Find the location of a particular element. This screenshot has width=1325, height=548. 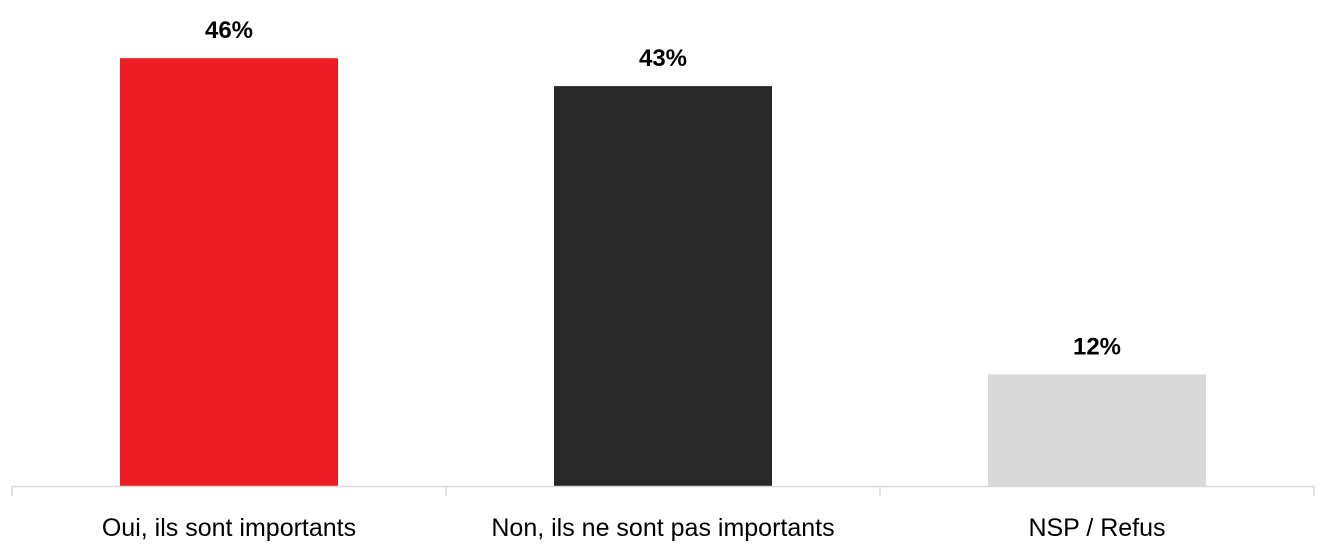

value-label-3: 12% is located at coordinates (1097, 346).